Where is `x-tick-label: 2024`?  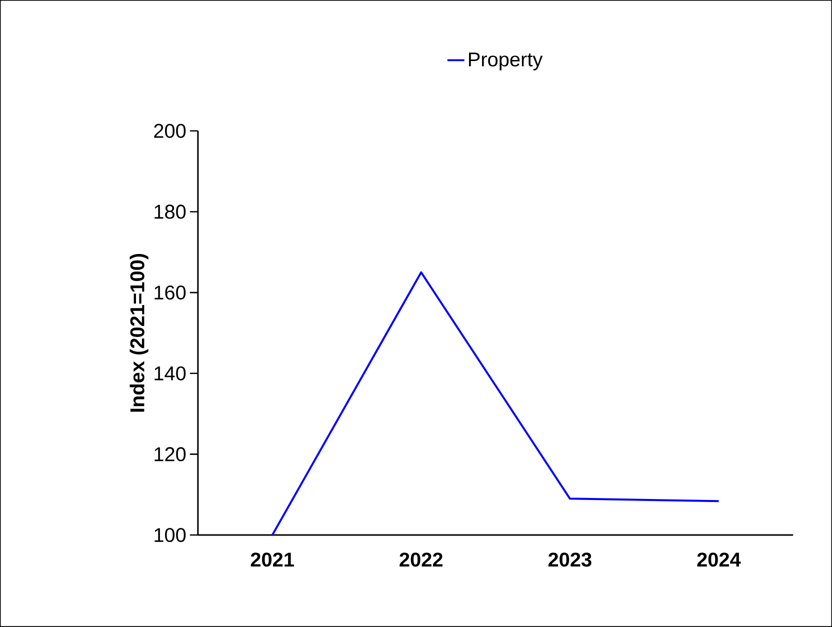
x-tick-label: 2024 is located at coordinates (719, 559).